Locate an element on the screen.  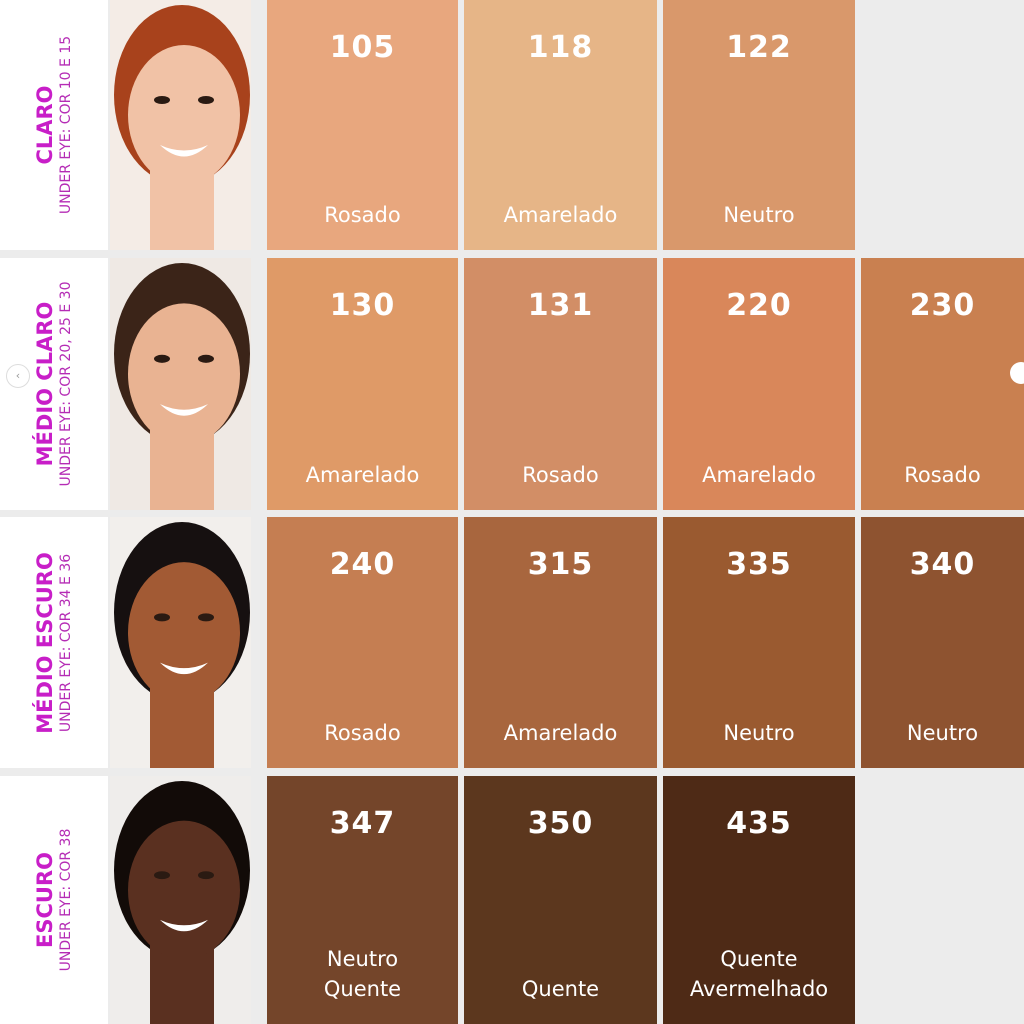
shade-swatch: 335 Neutro is located at coordinates (759, 642).